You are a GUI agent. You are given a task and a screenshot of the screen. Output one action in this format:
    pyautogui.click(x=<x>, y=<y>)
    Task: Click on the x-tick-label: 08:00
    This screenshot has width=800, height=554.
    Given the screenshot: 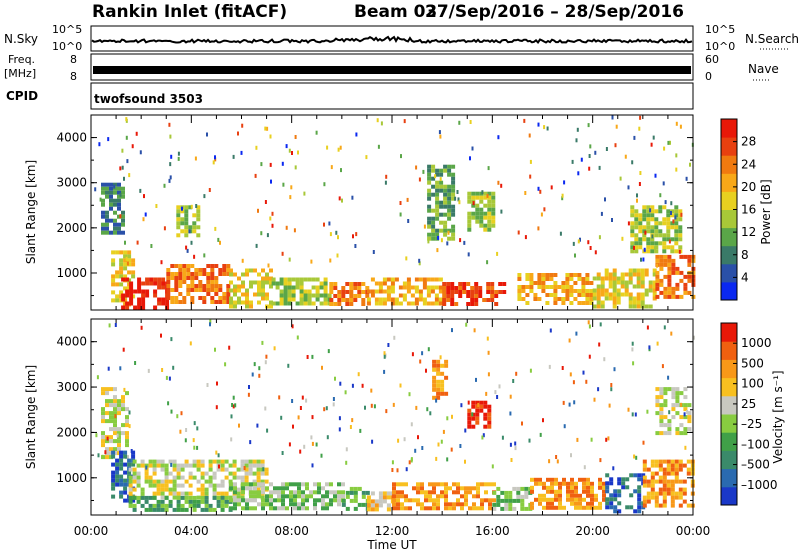 What is the action you would take?
    pyautogui.click(x=291, y=531)
    